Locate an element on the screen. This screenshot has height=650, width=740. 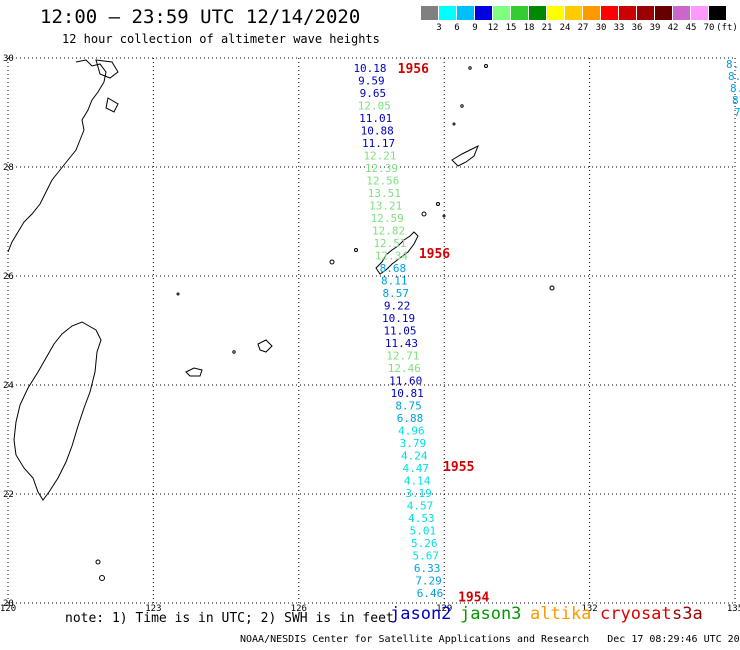
lon-tick-label: 135 is located at coordinates (733, 609).